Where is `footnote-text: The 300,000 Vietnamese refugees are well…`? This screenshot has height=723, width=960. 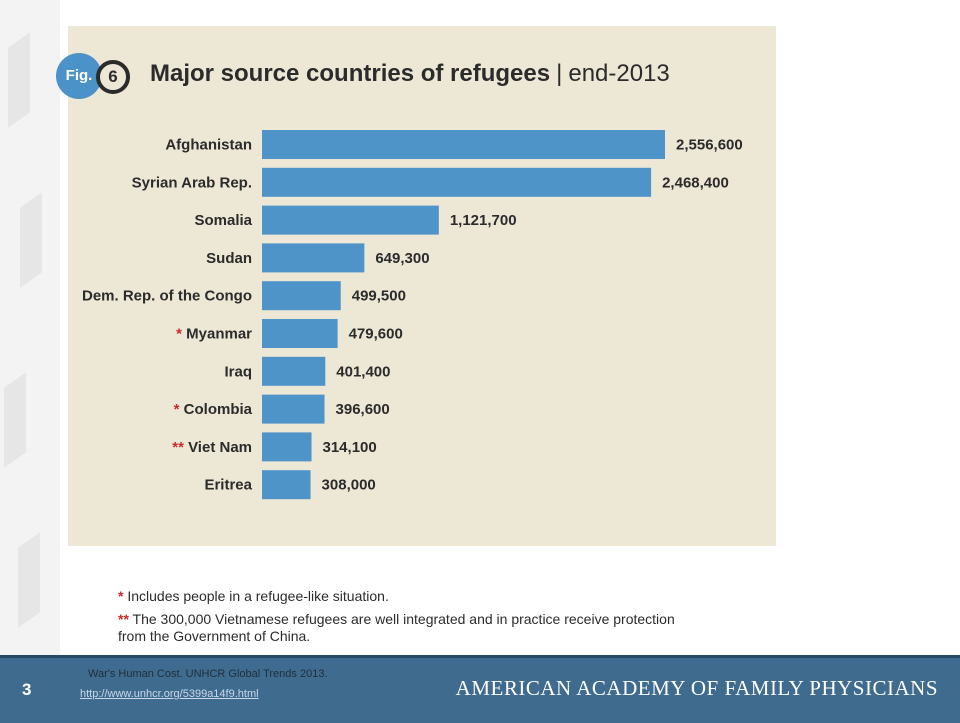
footnote-text: The 300,000 Vietnamese refugees are well… is located at coordinates (396, 627).